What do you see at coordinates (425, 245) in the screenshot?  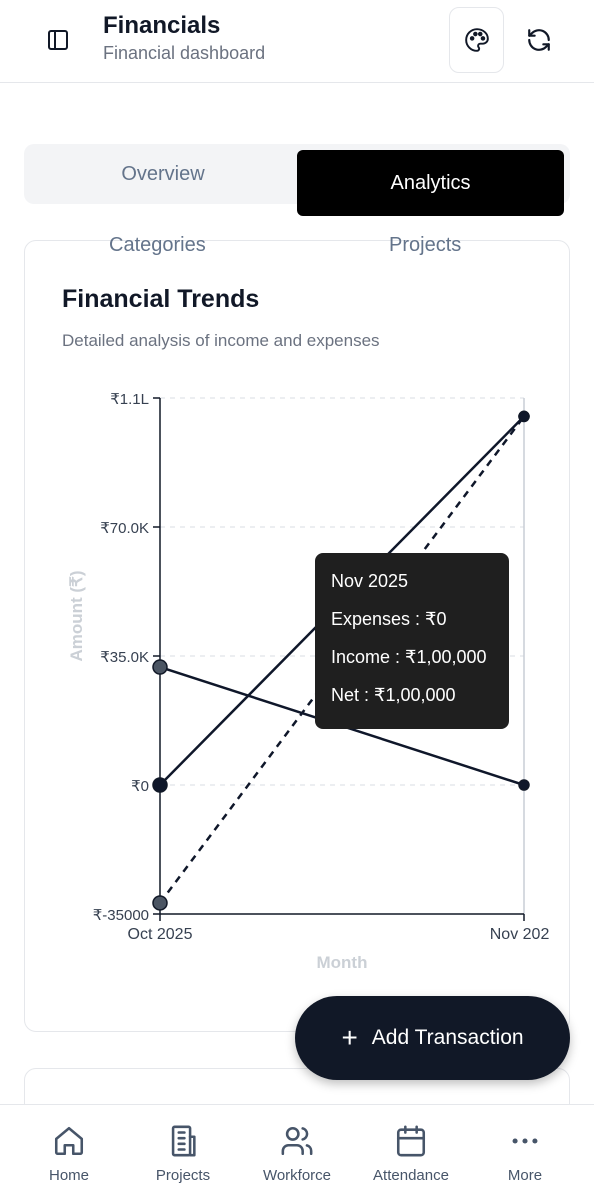 I see `subtab-projects: Projects` at bounding box center [425, 245].